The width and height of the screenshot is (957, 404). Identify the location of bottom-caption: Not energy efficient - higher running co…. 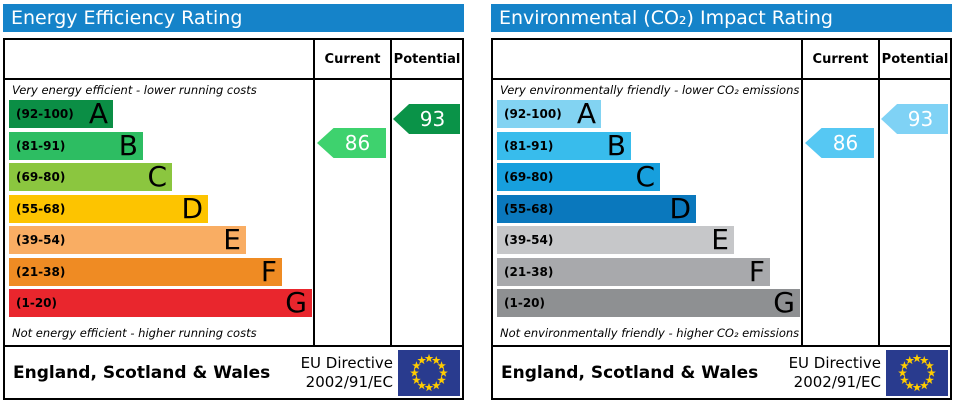
(134, 333).